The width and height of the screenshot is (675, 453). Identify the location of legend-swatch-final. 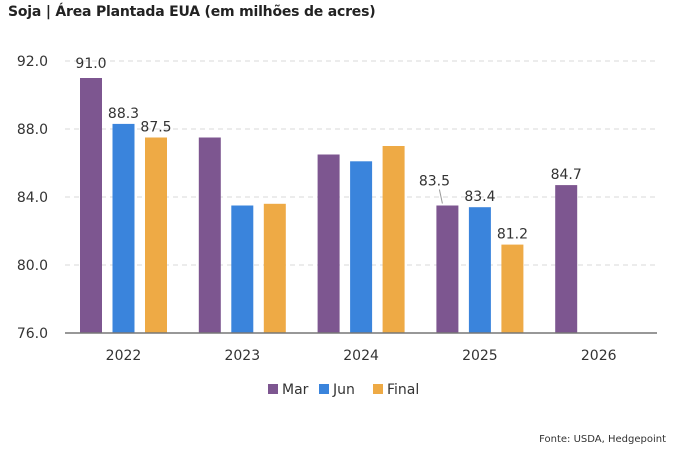
(378, 389).